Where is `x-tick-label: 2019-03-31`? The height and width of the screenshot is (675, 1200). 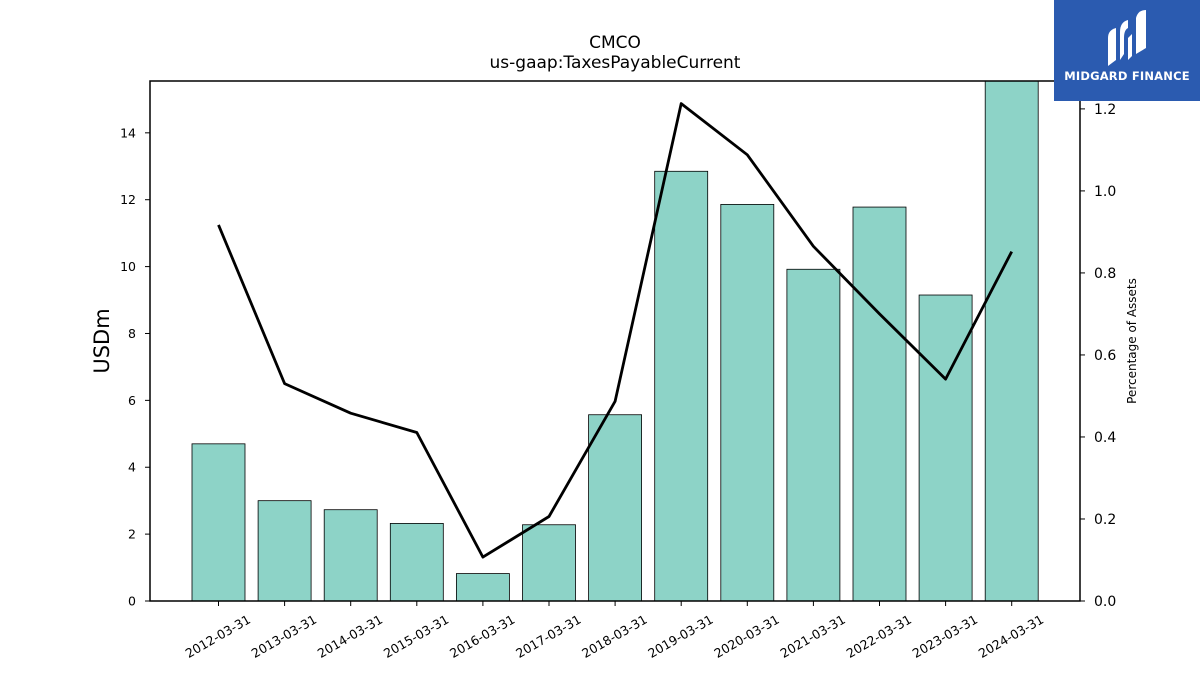 x-tick-label: 2019-03-31 is located at coordinates (680, 636).